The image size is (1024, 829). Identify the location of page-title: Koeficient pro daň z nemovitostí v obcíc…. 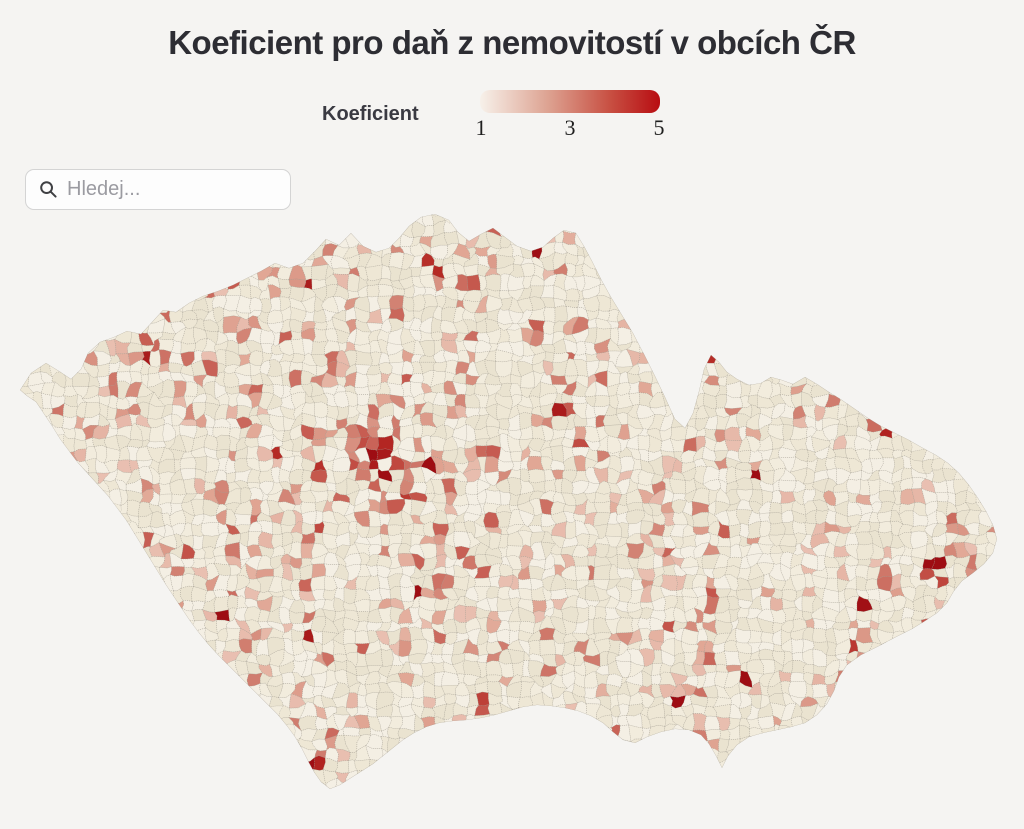
(512, 42).